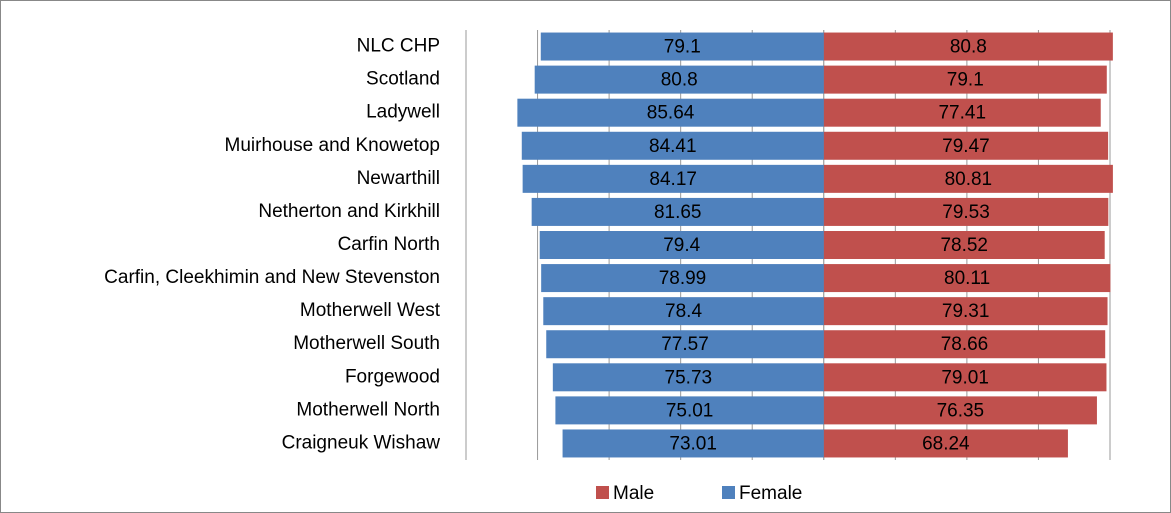  I want to click on value-label: 75.01, so click(690, 410).